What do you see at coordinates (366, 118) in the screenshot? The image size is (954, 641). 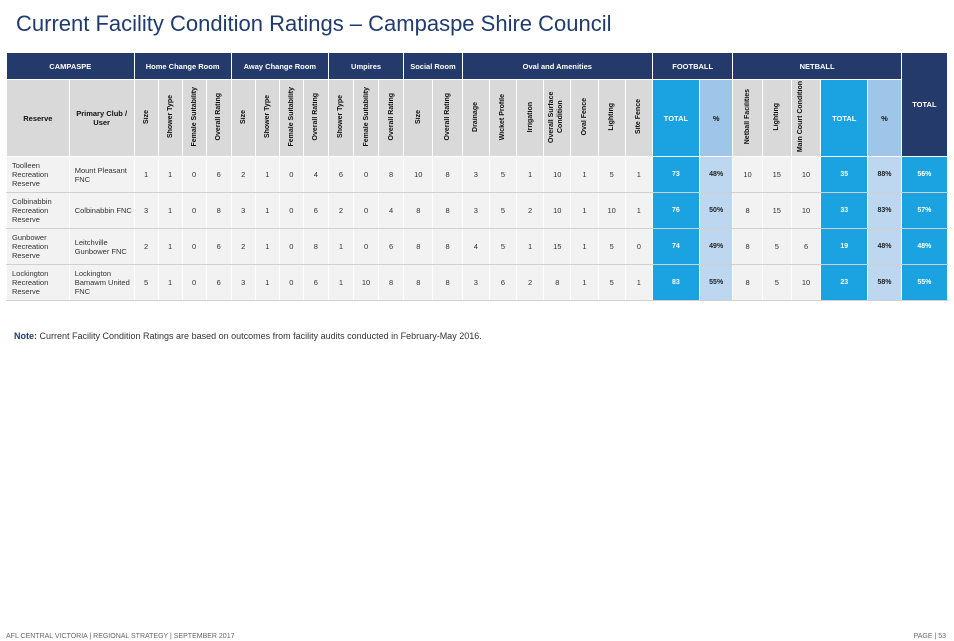 I see `col-umpires-female-suitability: Female Suitability` at bounding box center [366, 118].